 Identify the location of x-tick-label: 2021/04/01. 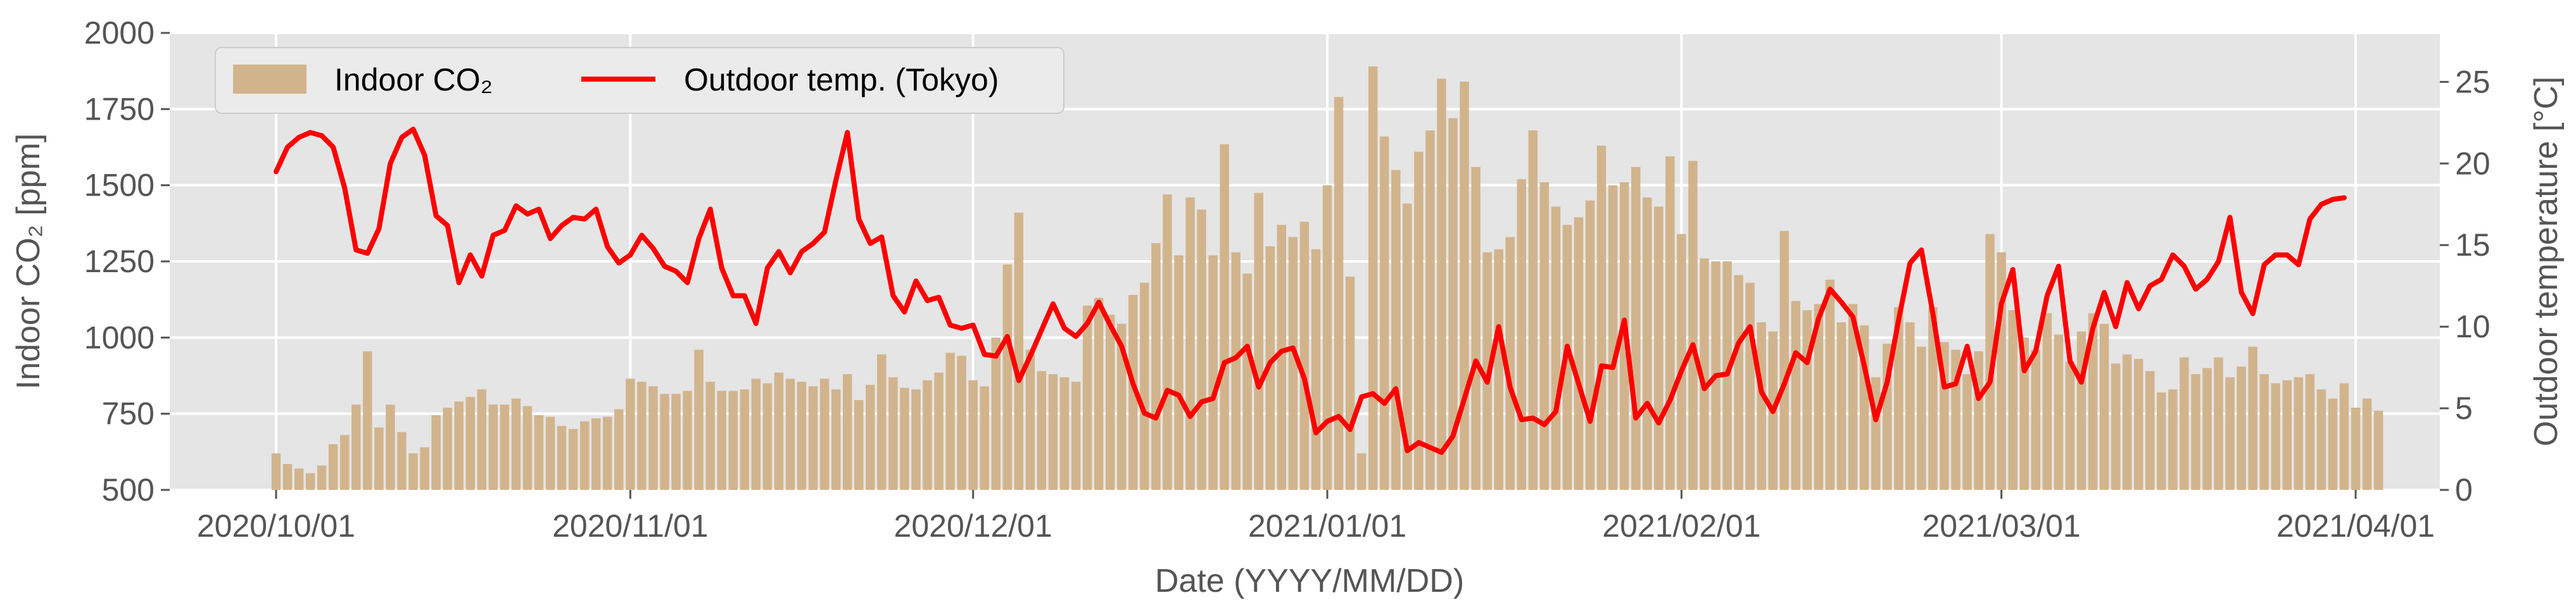
(2355, 526).